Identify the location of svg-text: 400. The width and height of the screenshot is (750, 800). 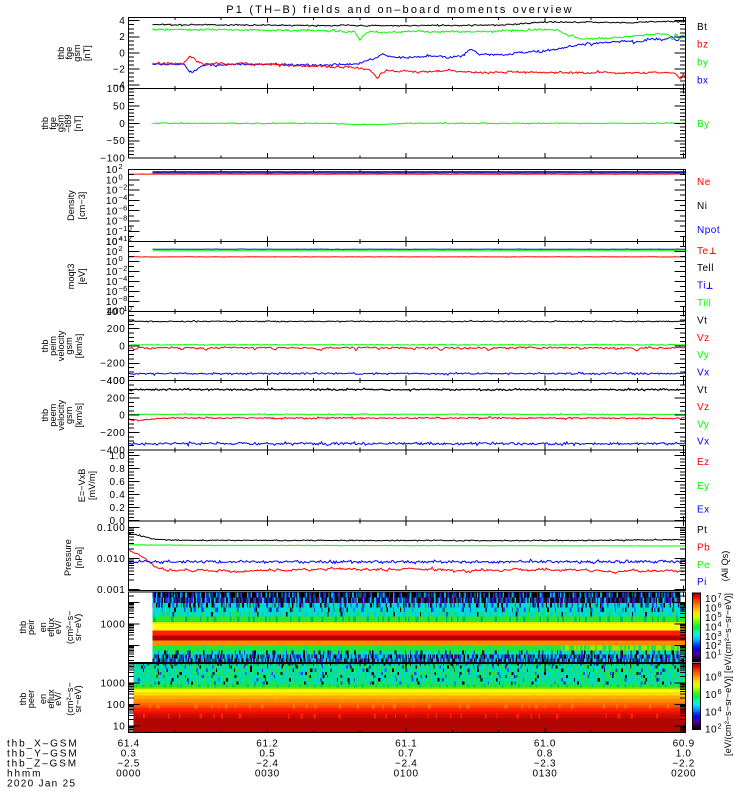
(116, 381).